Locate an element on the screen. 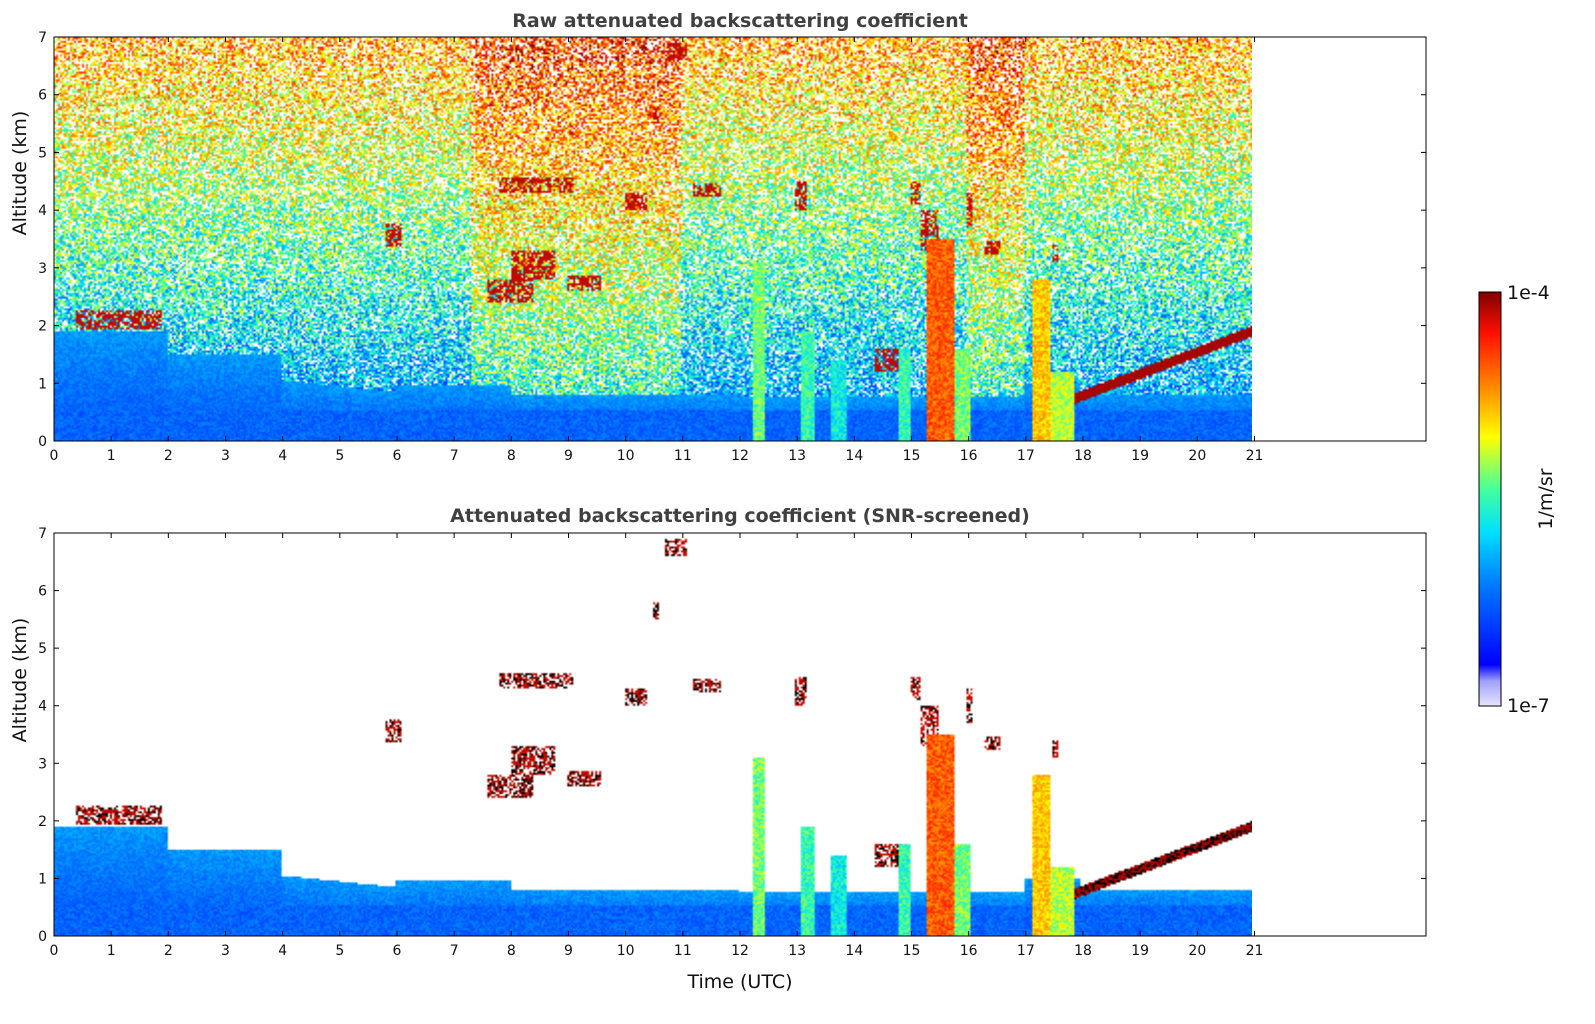 The height and width of the screenshot is (1024, 1595). colorbar: 1e-4 1e-7 1/m/sr is located at coordinates (1517, 499).